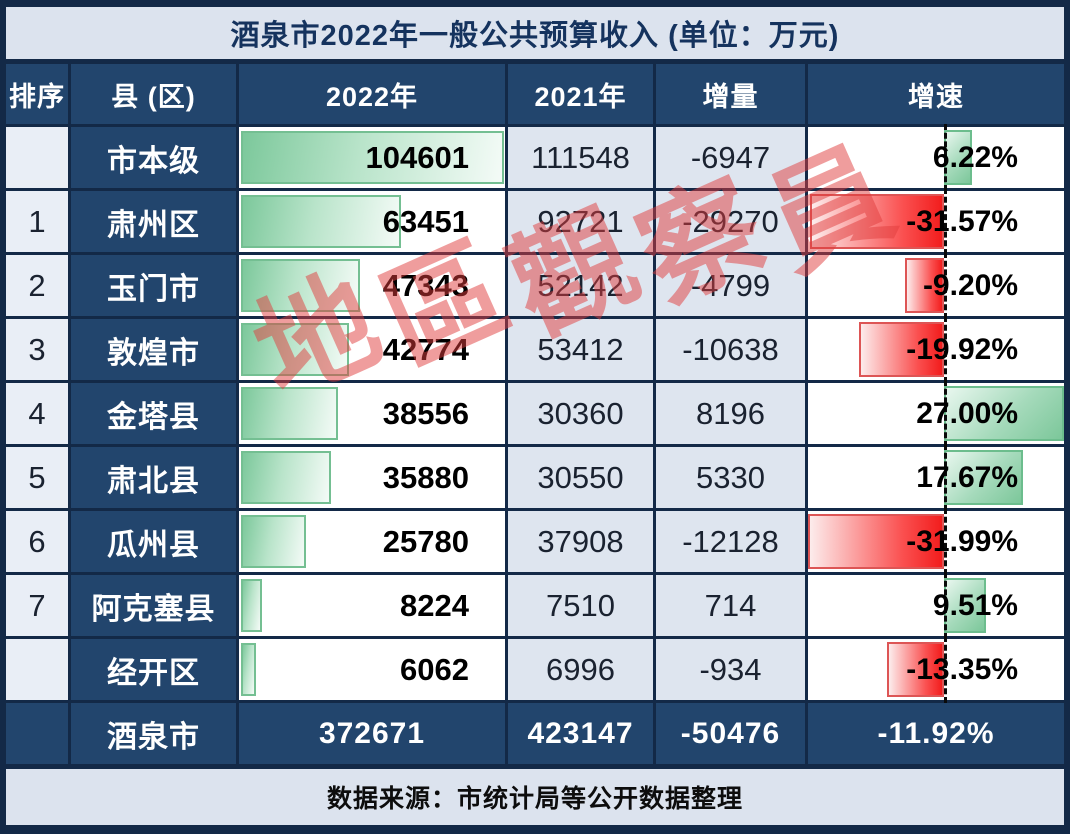  I want to click on delta-cell: -4799, so click(730, 285).